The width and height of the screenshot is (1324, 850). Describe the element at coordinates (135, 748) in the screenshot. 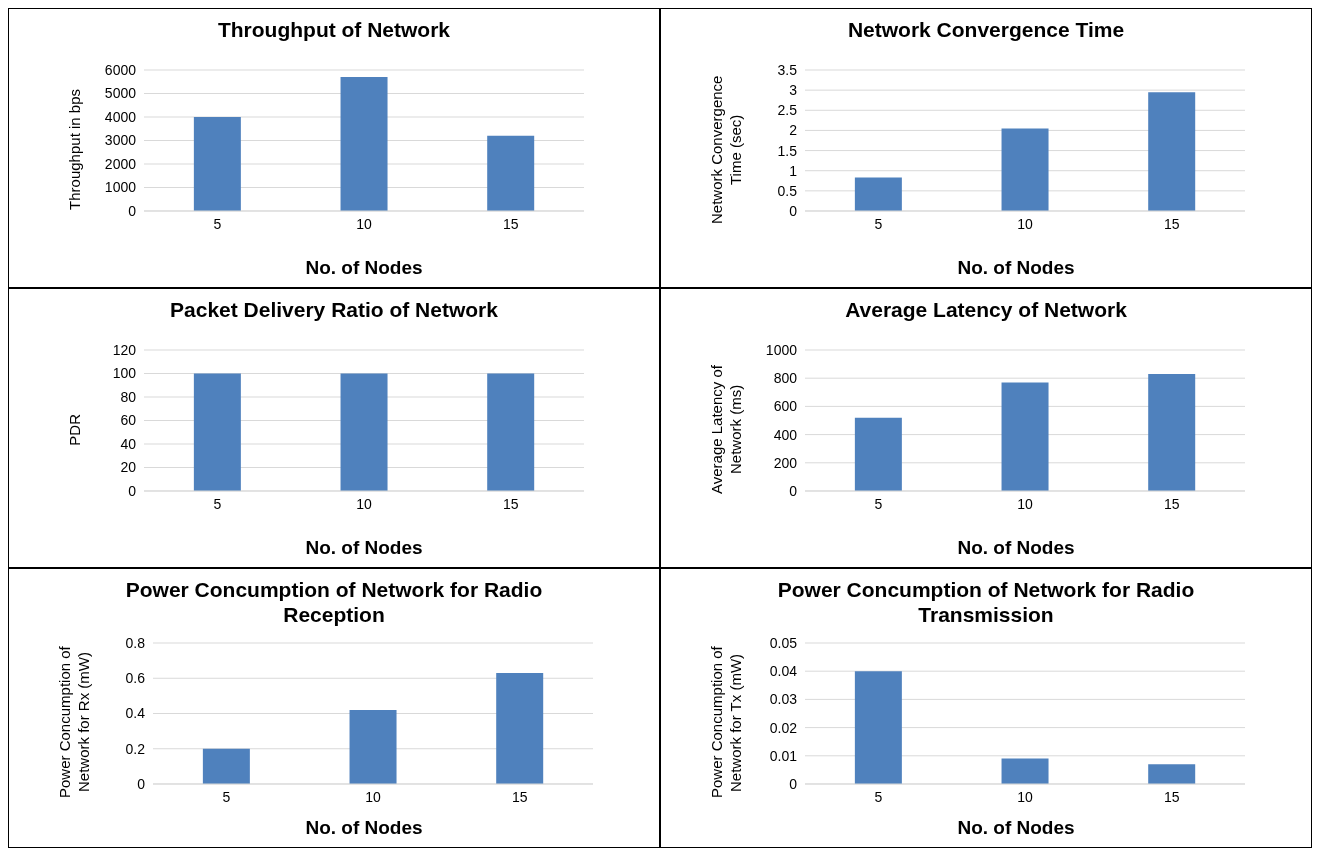

I see `y-tick-label: 0.2` at that location.